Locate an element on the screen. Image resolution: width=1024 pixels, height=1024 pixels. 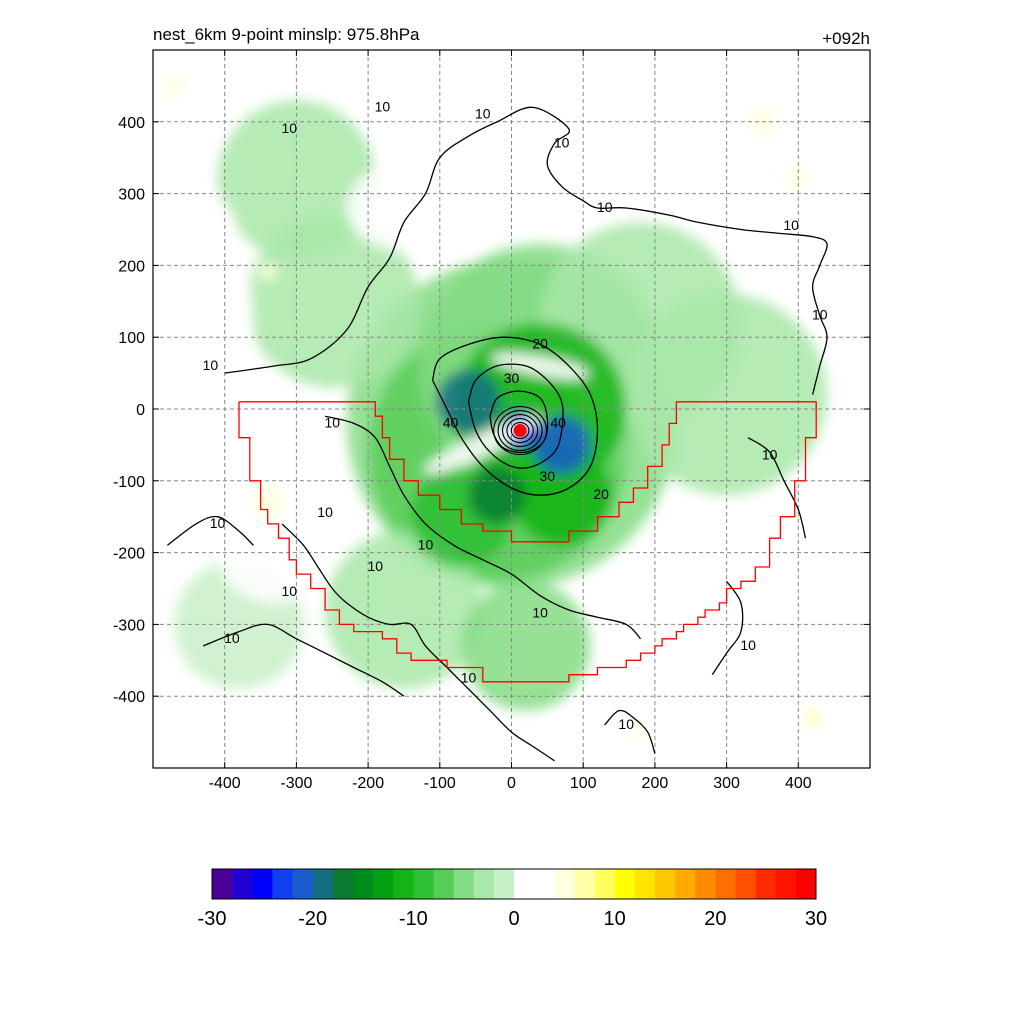
contour-label-40: 40 is located at coordinates (451, 422).